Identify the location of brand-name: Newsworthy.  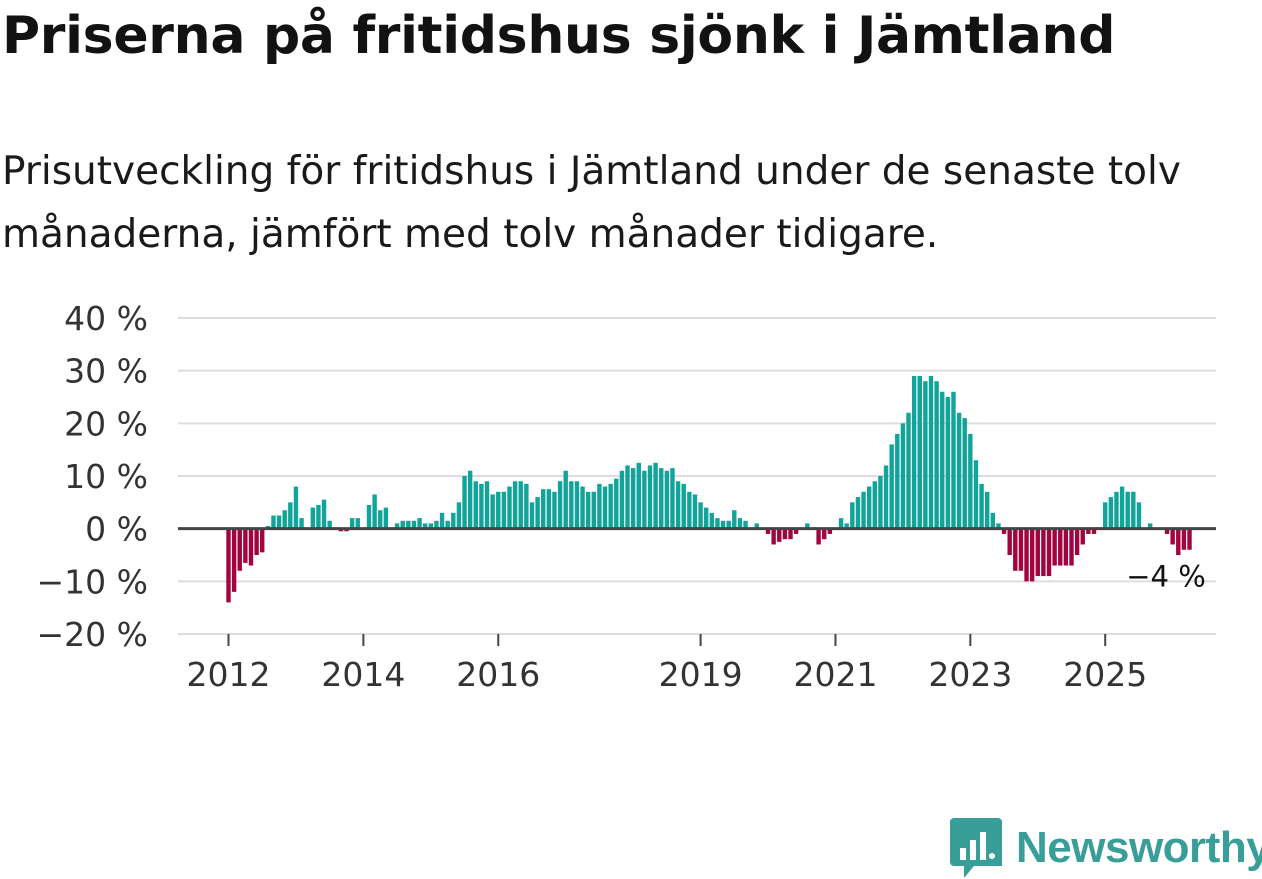
(1139, 847).